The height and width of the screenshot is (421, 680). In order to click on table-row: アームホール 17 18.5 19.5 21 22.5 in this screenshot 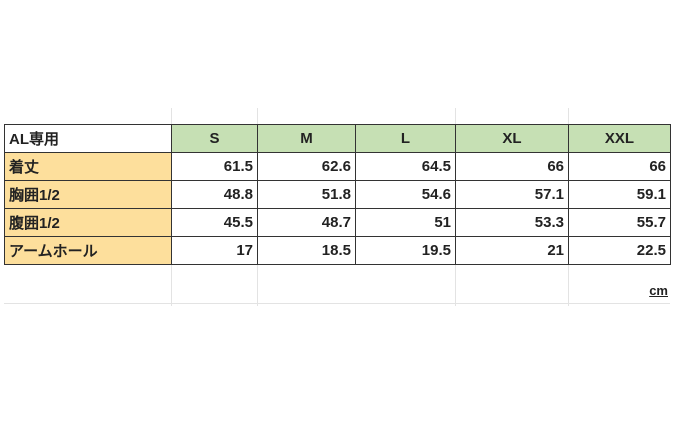, I will do `click(337, 250)`.